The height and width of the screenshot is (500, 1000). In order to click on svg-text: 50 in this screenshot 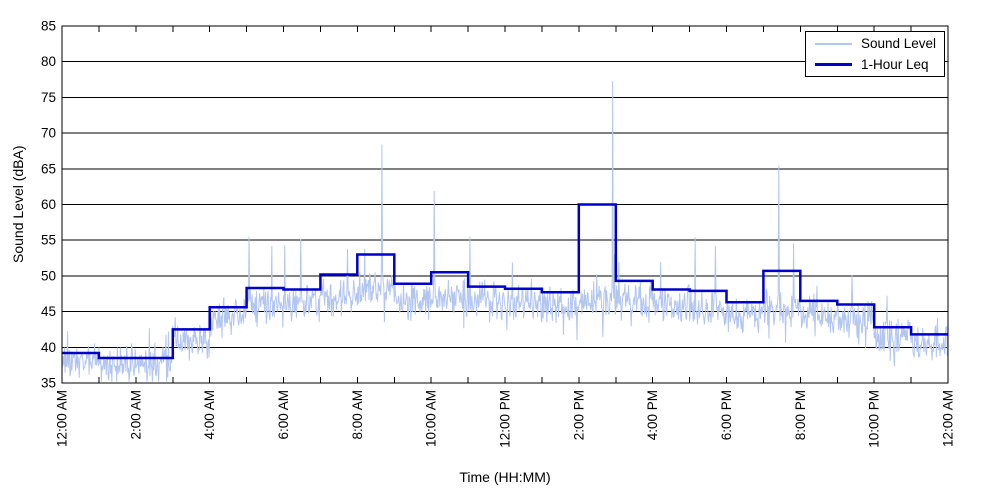, I will do `click(48, 275)`.